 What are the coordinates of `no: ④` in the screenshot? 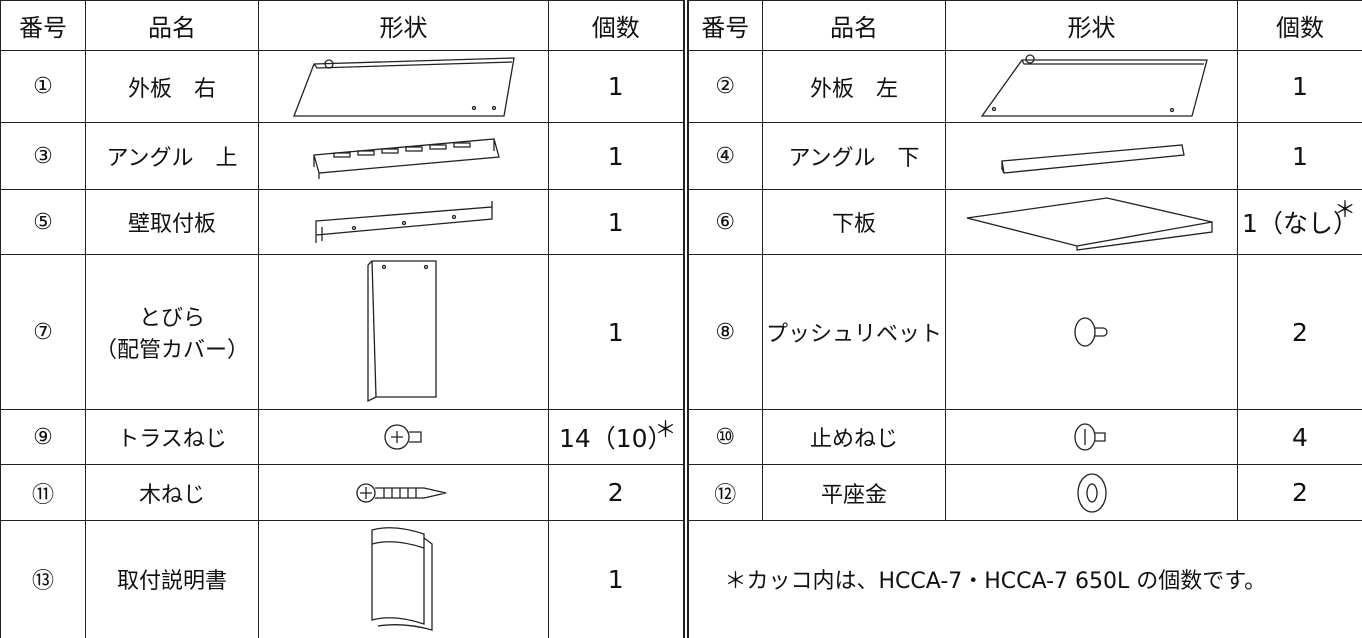 It's located at (724, 156).